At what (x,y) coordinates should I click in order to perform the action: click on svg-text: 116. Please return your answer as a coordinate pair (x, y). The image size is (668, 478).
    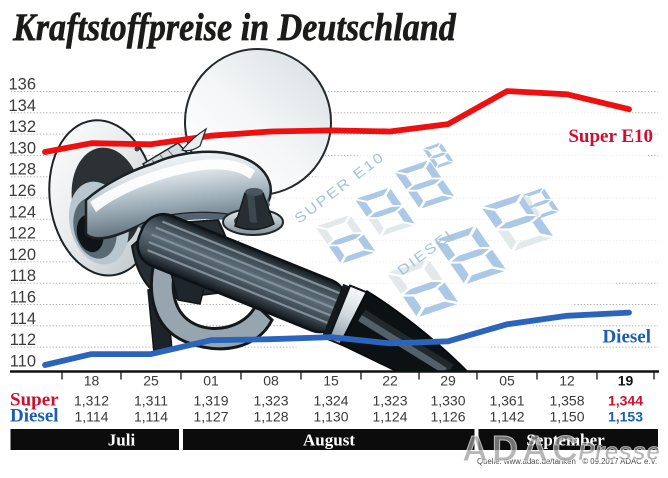
    Looking at the image, I should click on (23, 298).